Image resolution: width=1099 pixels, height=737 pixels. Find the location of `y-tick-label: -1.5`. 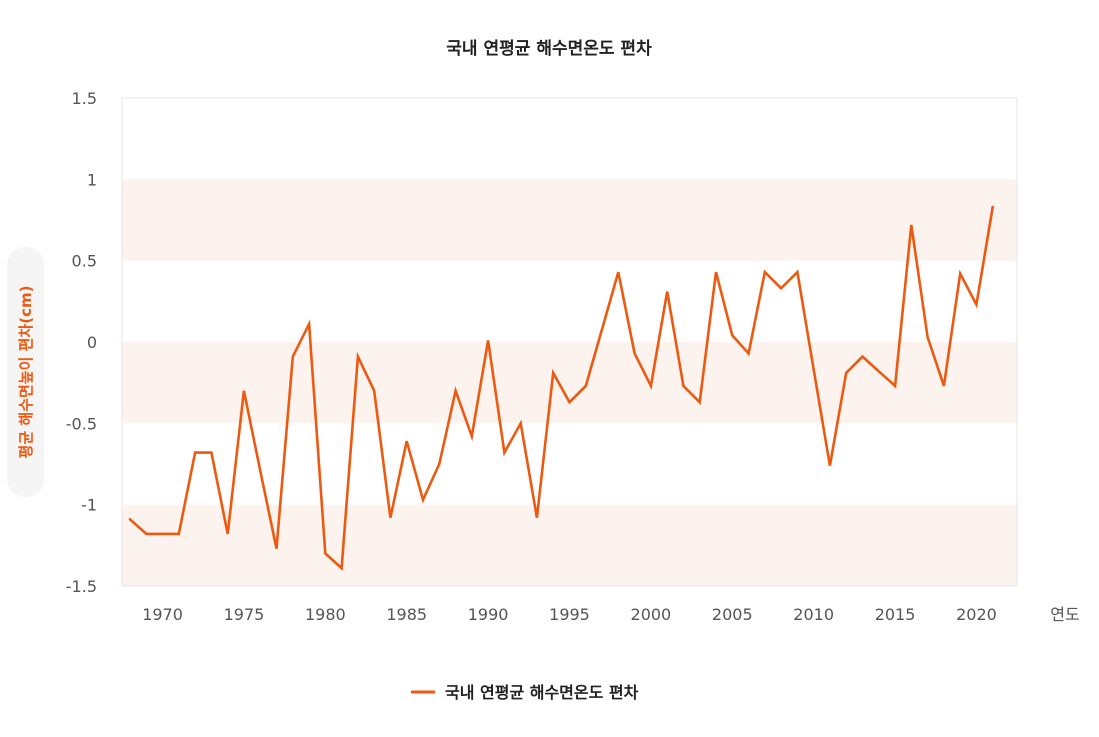

y-tick-label: -1.5 is located at coordinates (81, 586).